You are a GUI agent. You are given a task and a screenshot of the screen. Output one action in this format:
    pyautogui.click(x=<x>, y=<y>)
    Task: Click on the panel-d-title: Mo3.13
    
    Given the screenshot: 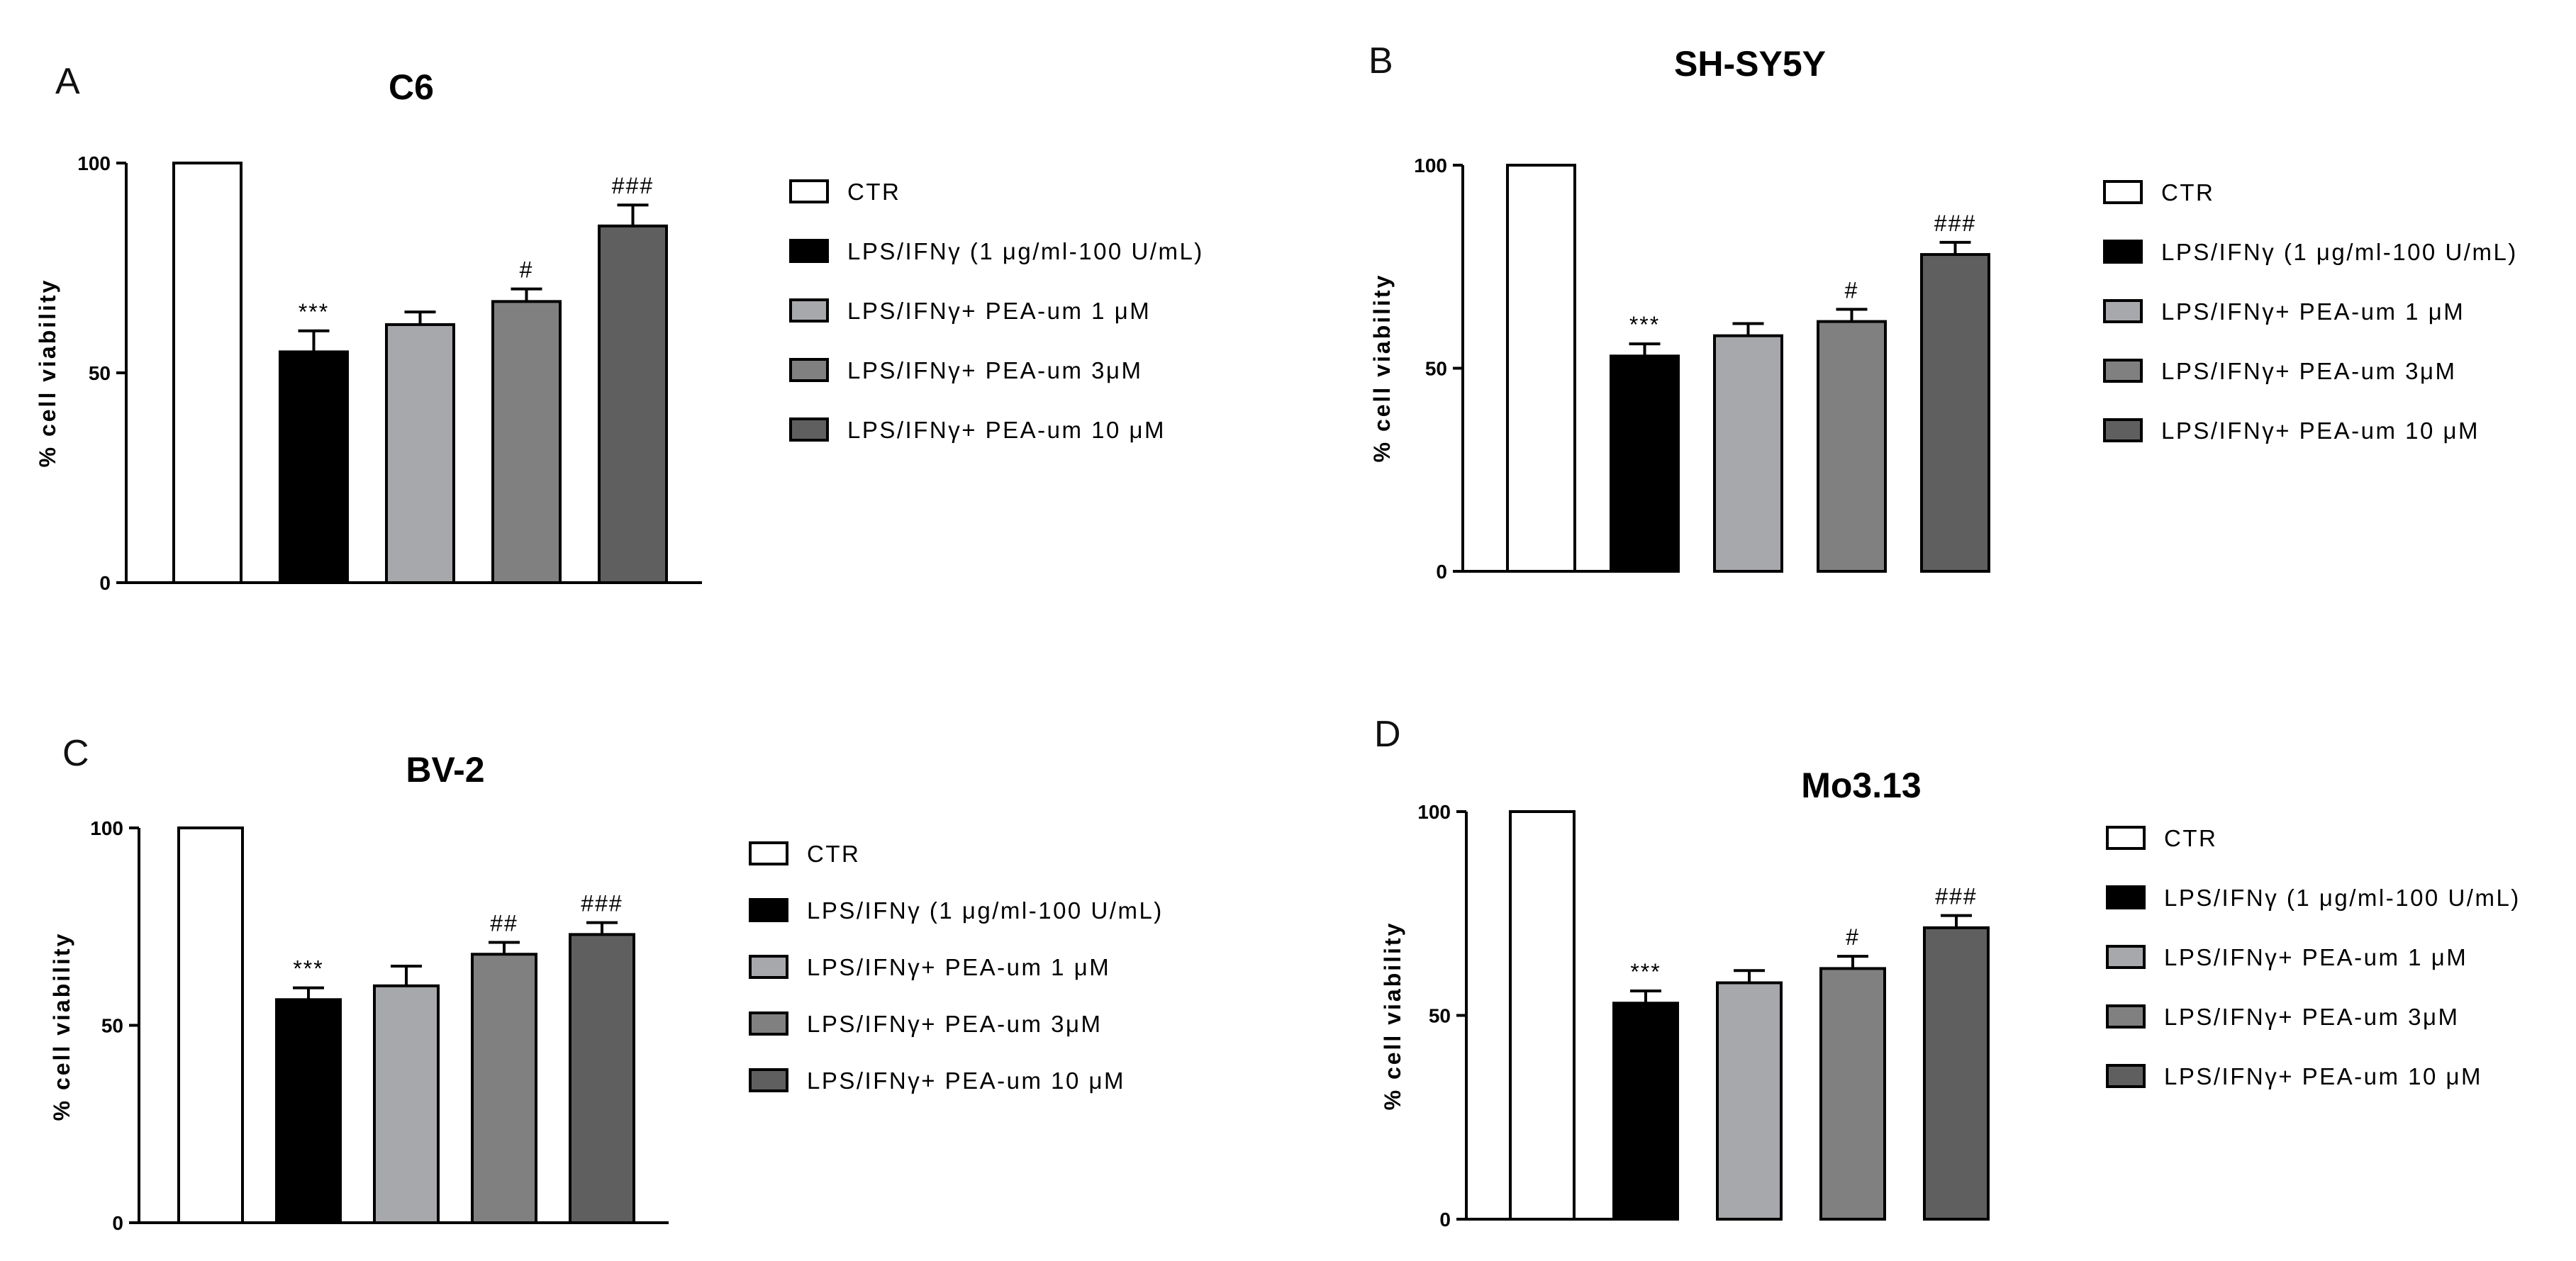 What is the action you would take?
    pyautogui.click(x=1861, y=786)
    